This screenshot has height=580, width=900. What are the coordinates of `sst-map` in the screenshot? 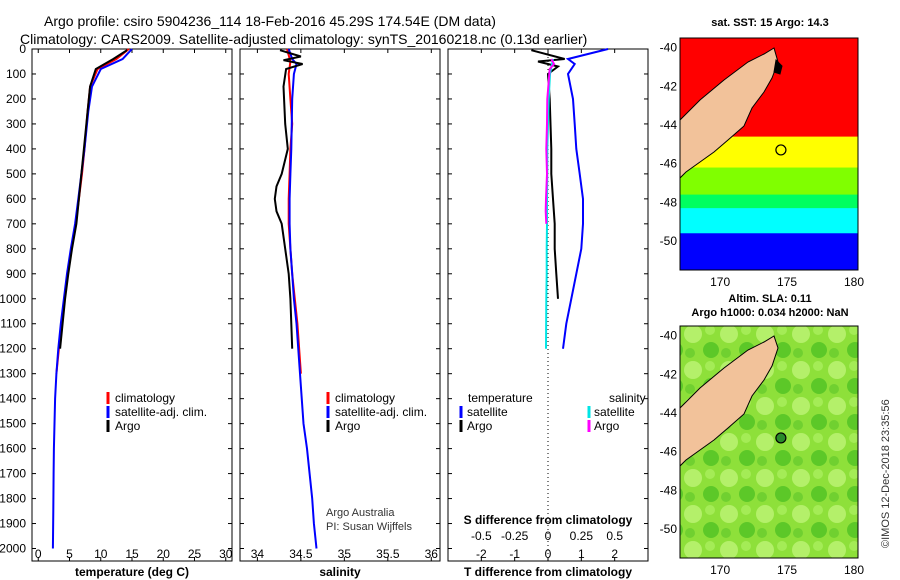 It's located at (769, 154).